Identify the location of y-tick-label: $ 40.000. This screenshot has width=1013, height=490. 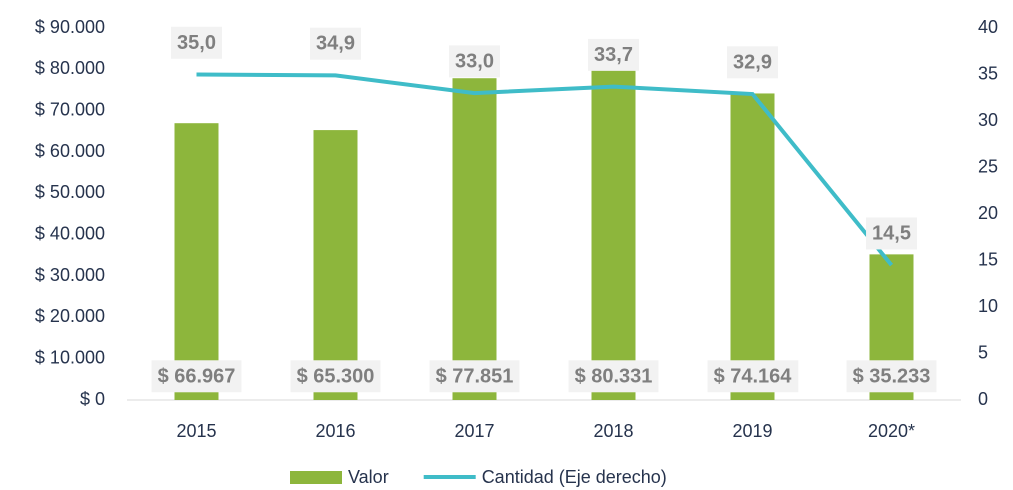
(70, 233).